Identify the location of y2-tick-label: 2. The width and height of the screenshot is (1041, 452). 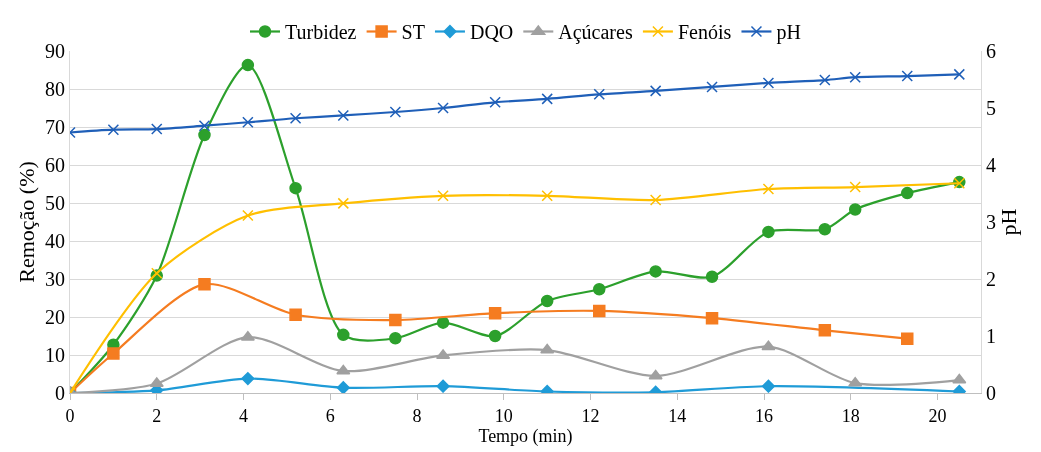
(991, 279).